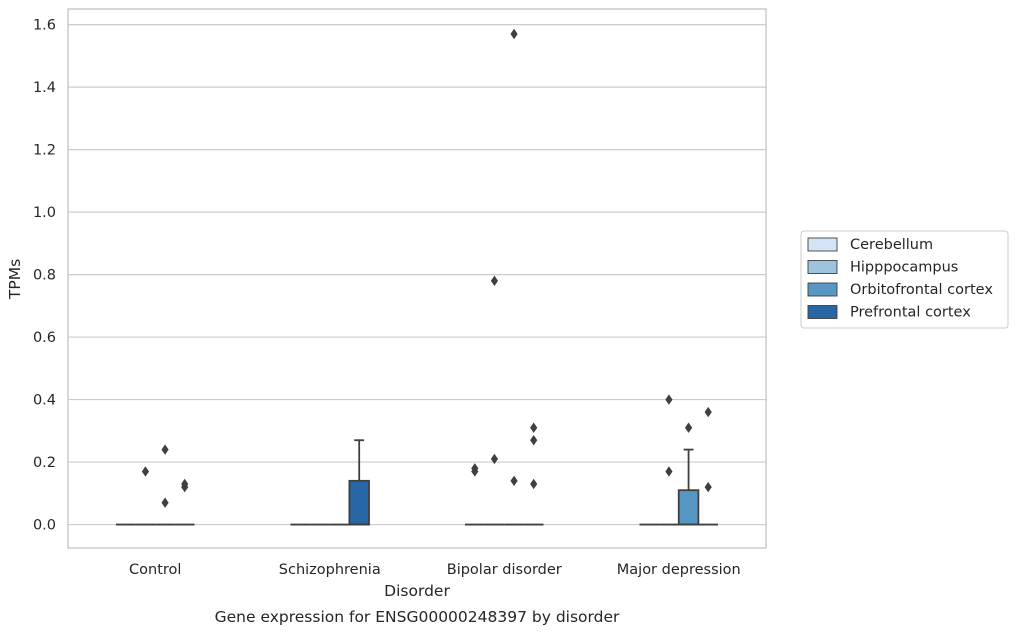 Image resolution: width=1018 pixels, height=634 pixels. What do you see at coordinates (15, 279) in the screenshot?
I see `y-axis-label: TPMs` at bounding box center [15, 279].